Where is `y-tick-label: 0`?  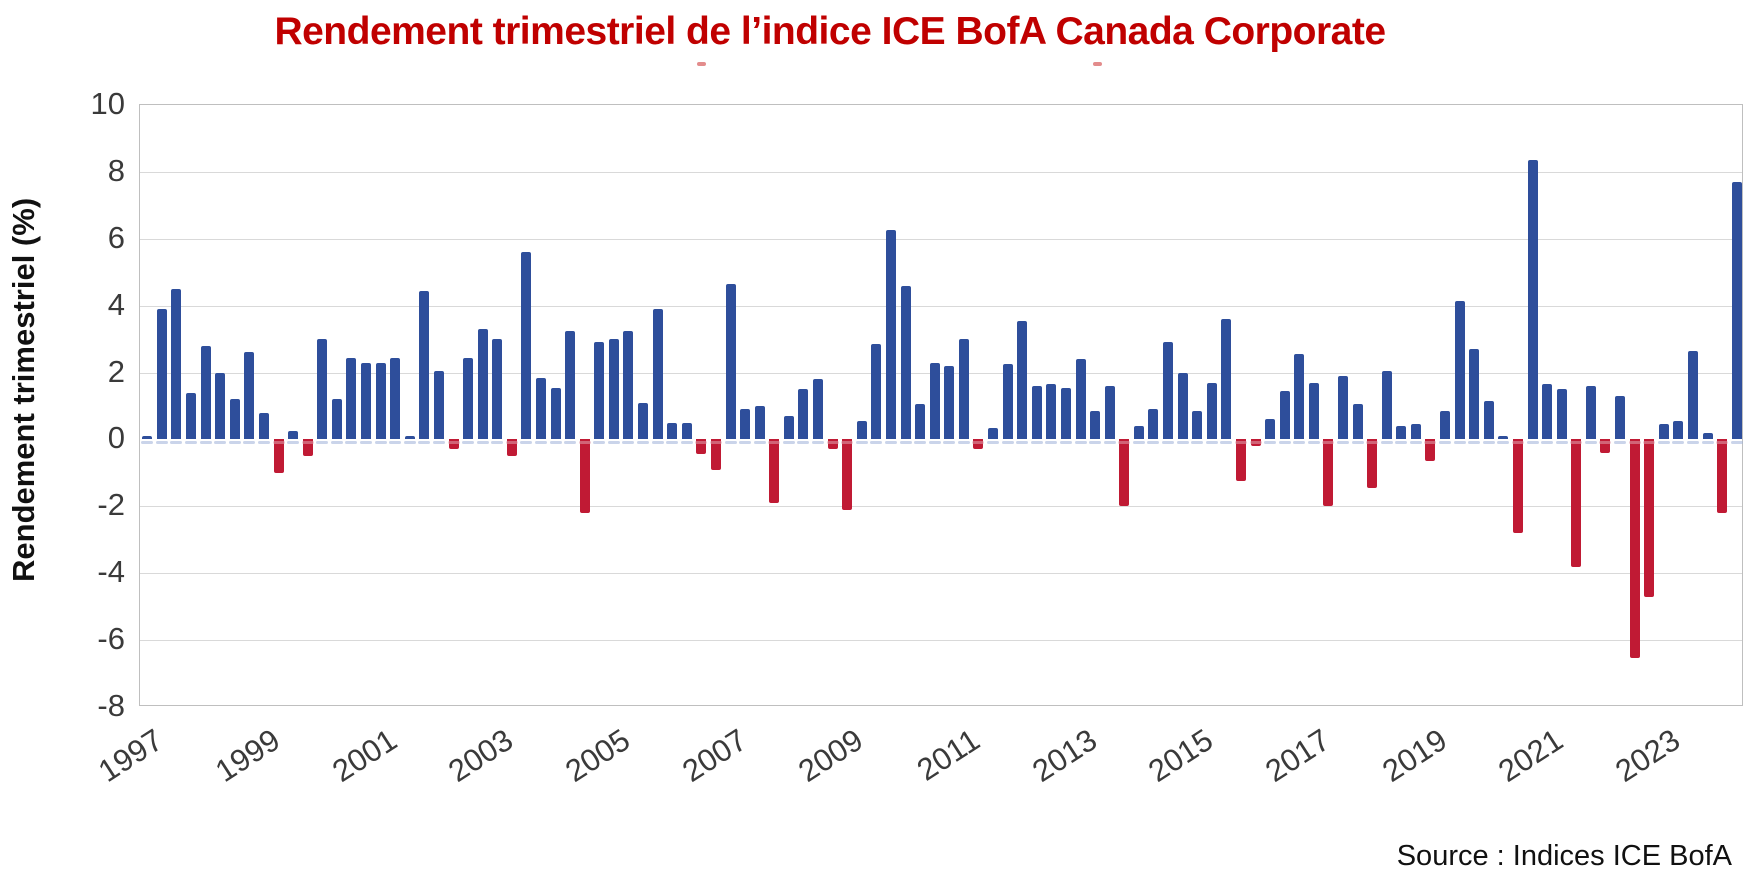 y-tick-label: 0 is located at coordinates (116, 438).